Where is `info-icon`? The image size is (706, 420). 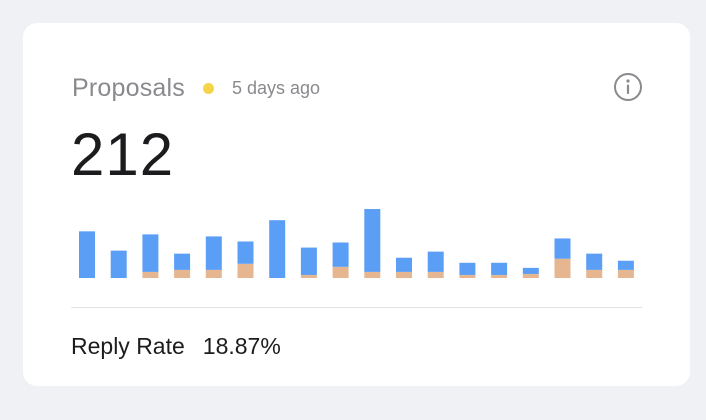 info-icon is located at coordinates (628, 87).